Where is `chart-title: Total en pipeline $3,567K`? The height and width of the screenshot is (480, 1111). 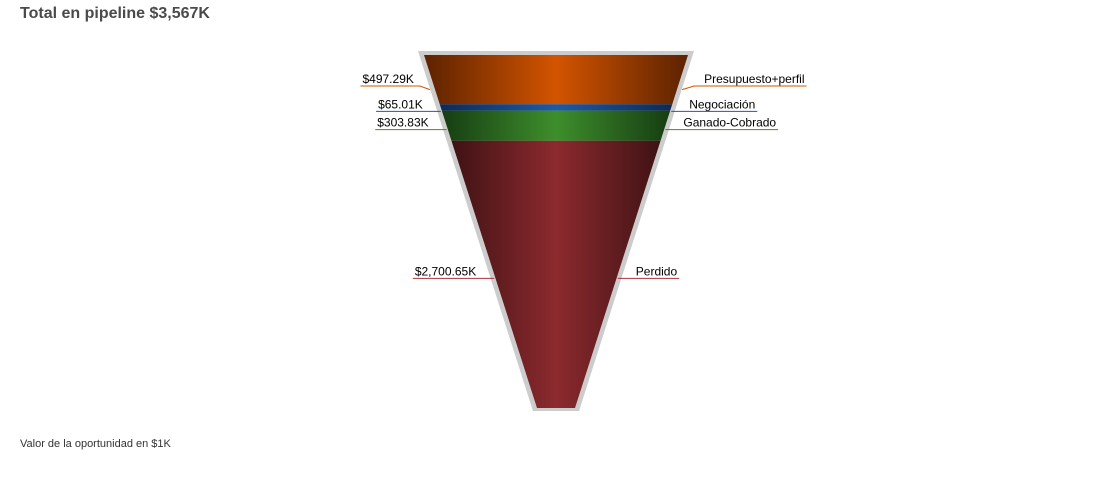 chart-title: Total en pipeline $3,567K is located at coordinates (115, 13).